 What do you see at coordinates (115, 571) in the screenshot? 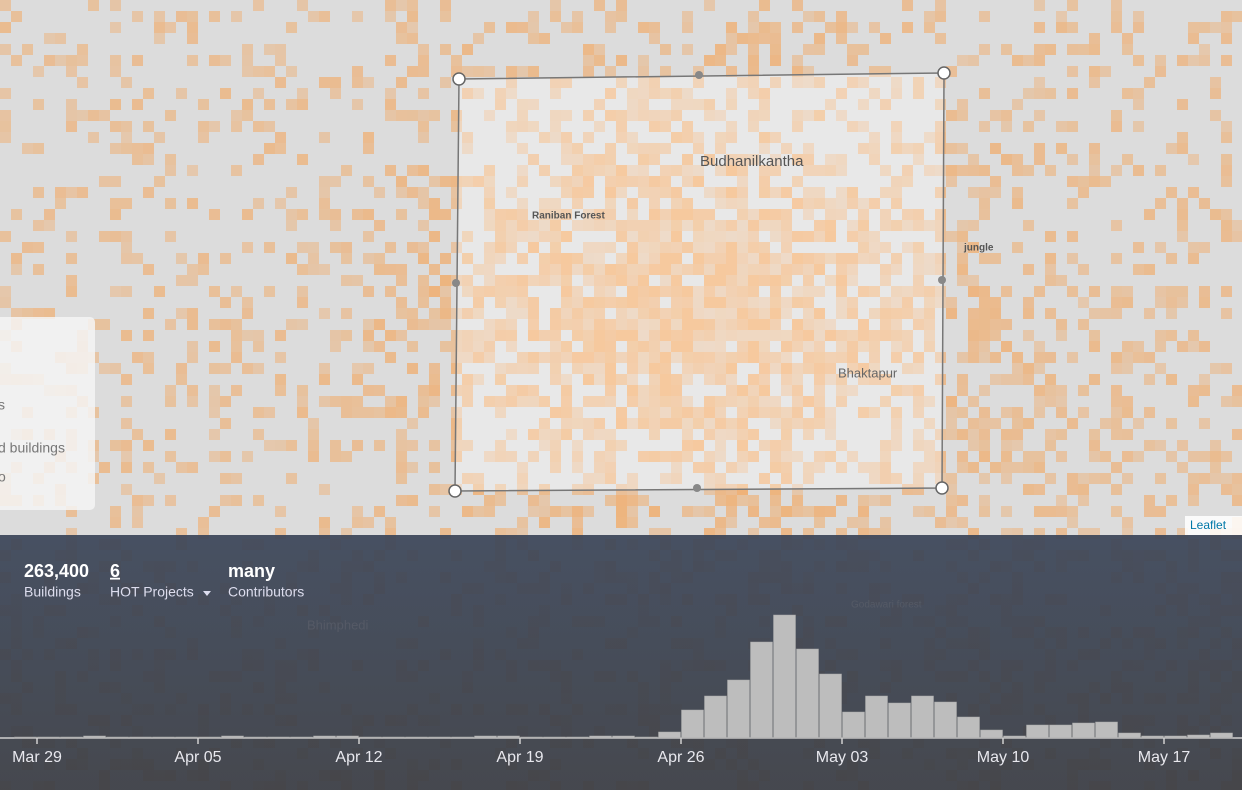
I see `stat-value: 6` at bounding box center [115, 571].